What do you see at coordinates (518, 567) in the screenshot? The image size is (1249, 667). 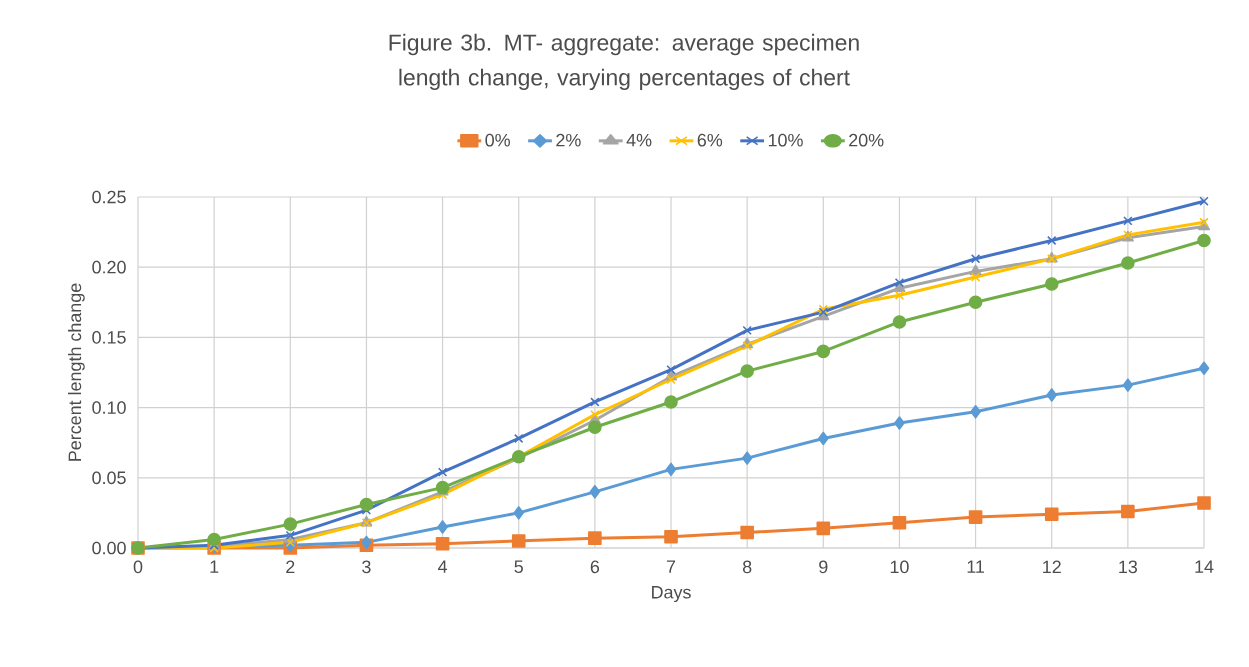 I see `x-tick-label: 5` at bounding box center [518, 567].